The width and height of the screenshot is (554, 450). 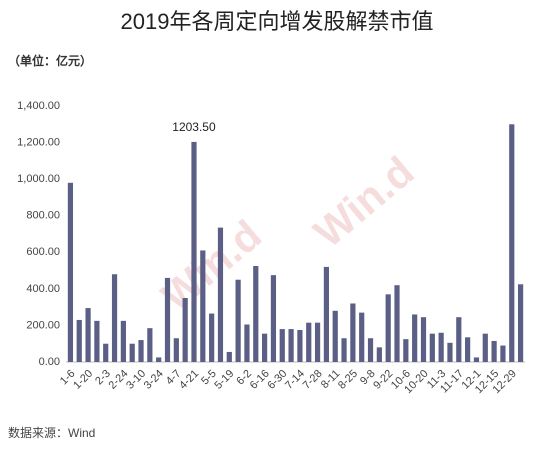 What do you see at coordinates (43, 216) in the screenshot?
I see `y-tick-label: 800.00` at bounding box center [43, 216].